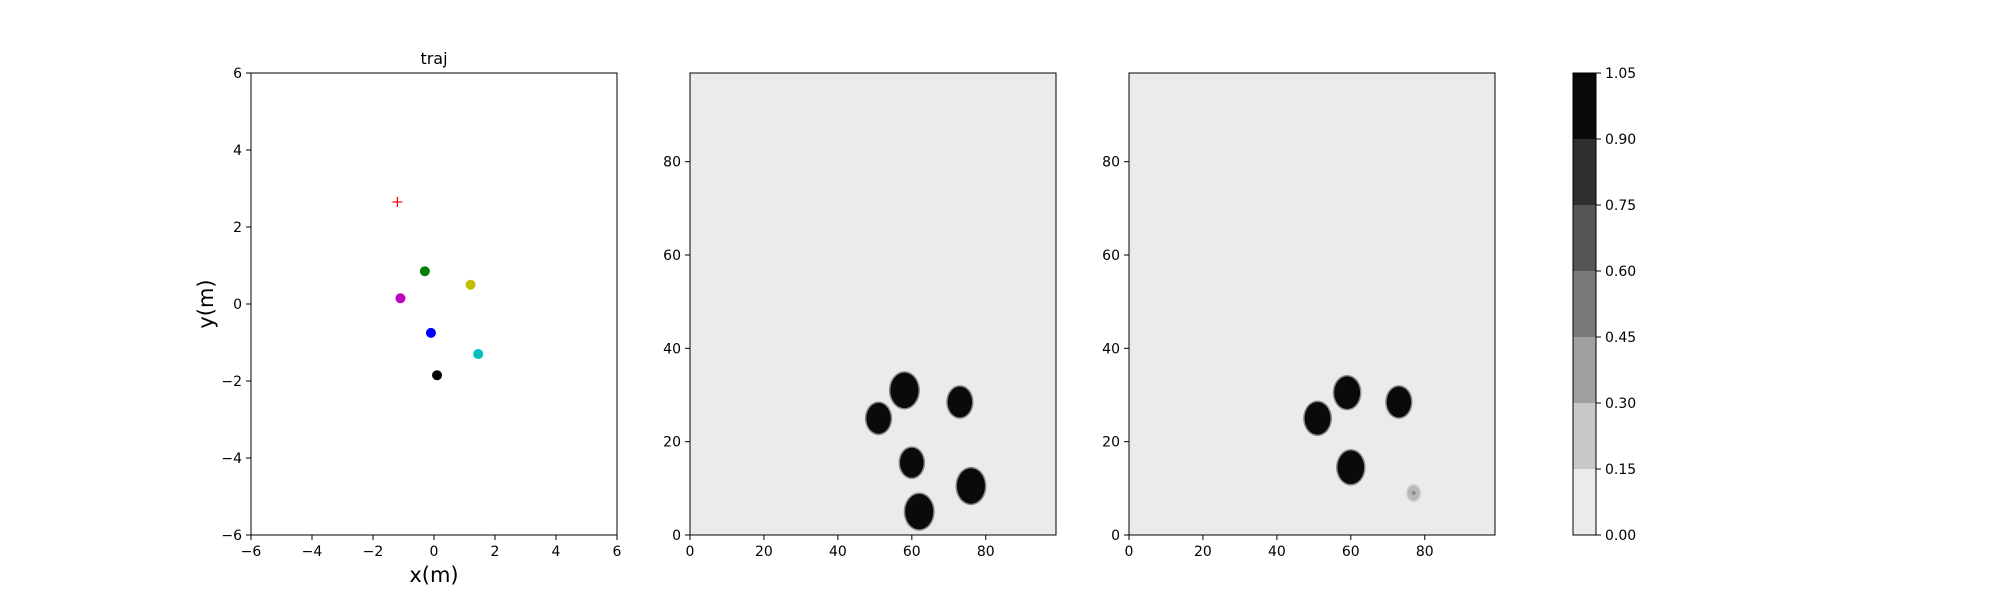 This screenshot has width=2000, height=600. Describe the element at coordinates (438, 288) in the screenshot. I see `scatter-points` at that location.